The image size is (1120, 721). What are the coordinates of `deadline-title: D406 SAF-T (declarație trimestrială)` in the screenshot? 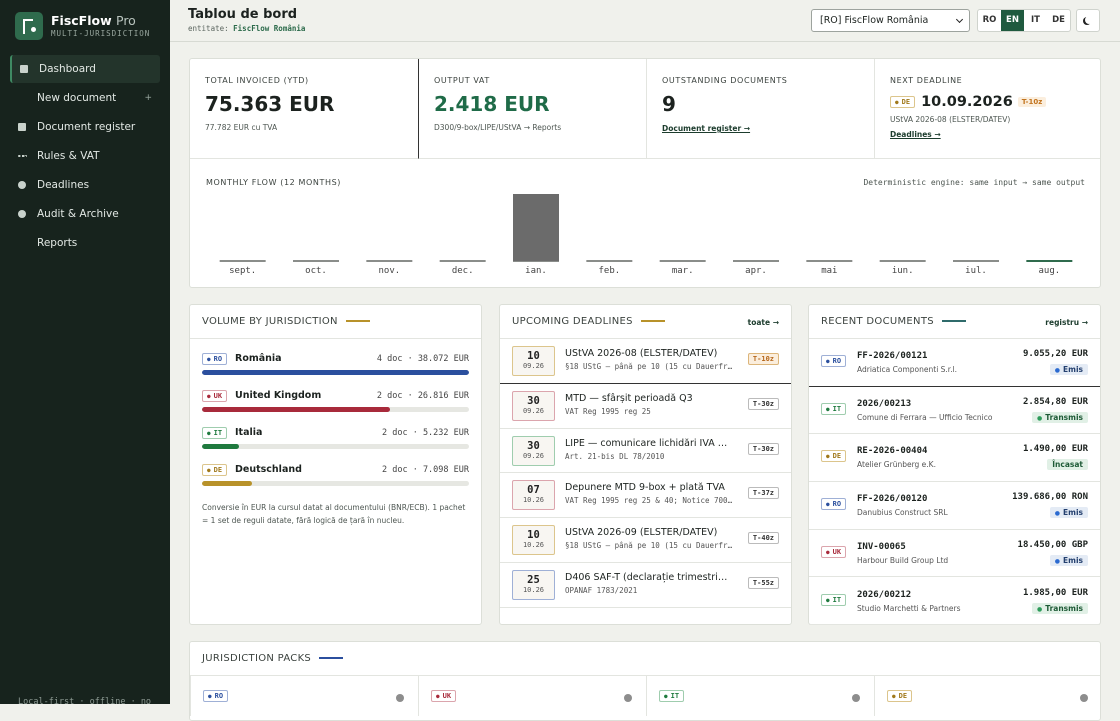 It's located at (649, 577).